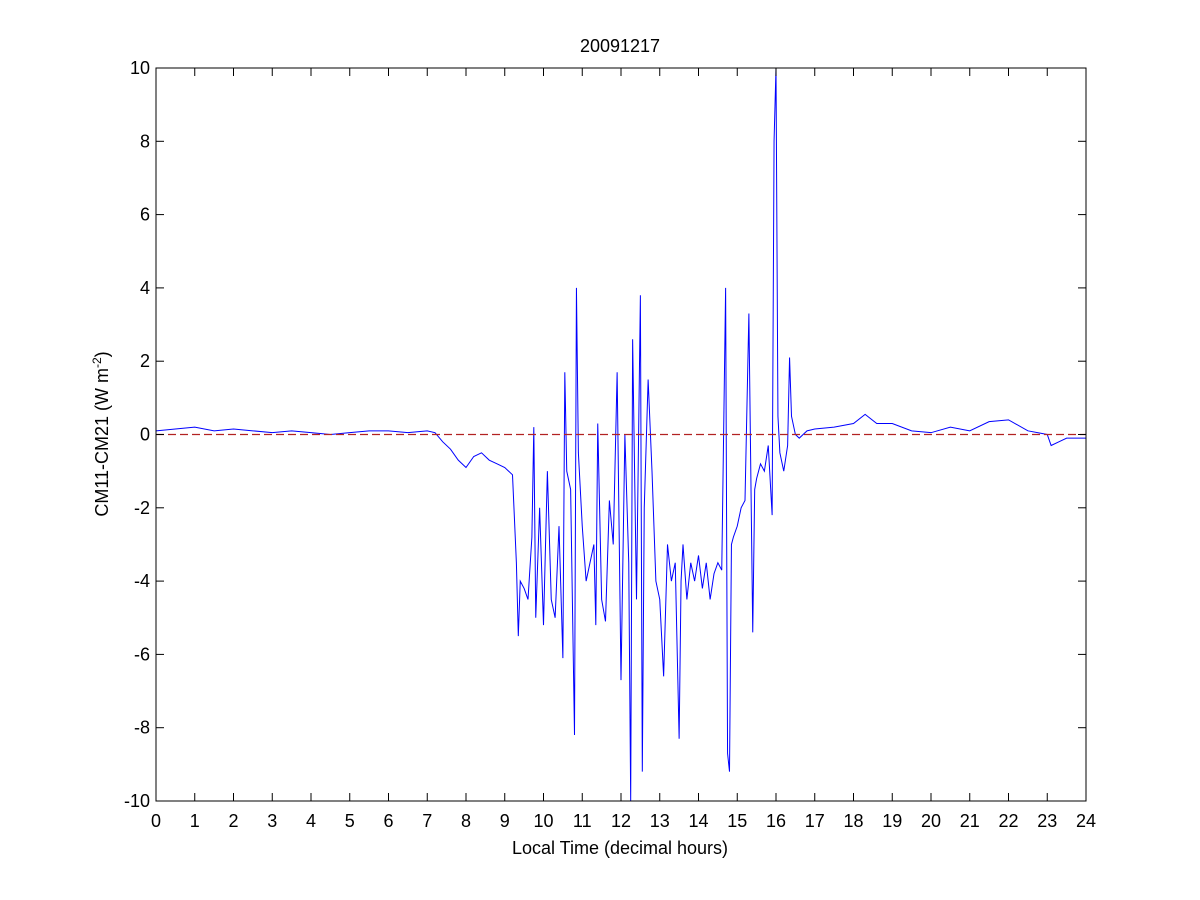 The width and height of the screenshot is (1200, 900). Describe the element at coordinates (388, 821) in the screenshot. I see `x-tick-label: 6` at that location.